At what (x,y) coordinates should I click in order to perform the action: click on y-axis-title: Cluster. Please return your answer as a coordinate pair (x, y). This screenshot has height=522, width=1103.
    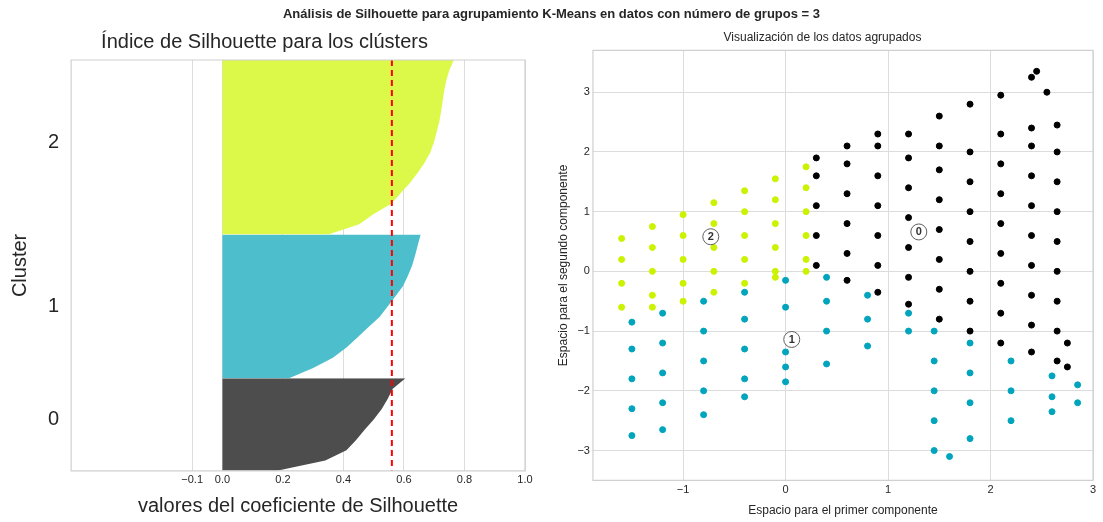
    Looking at the image, I should click on (18, 265).